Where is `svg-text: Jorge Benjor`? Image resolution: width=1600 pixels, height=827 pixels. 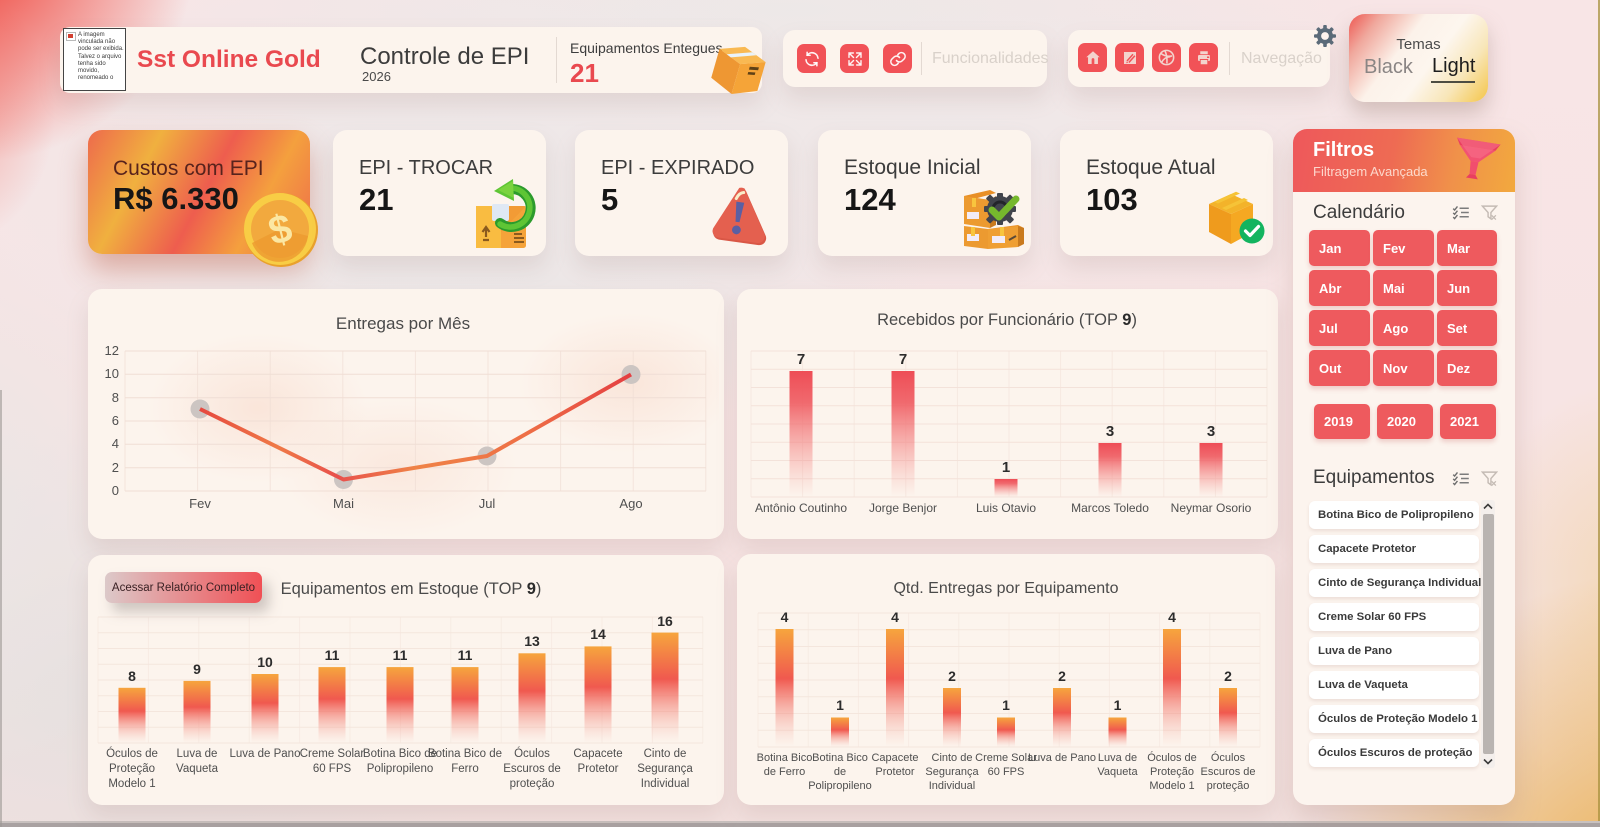
svg-text: Jorge Benjor is located at coordinates (903, 508).